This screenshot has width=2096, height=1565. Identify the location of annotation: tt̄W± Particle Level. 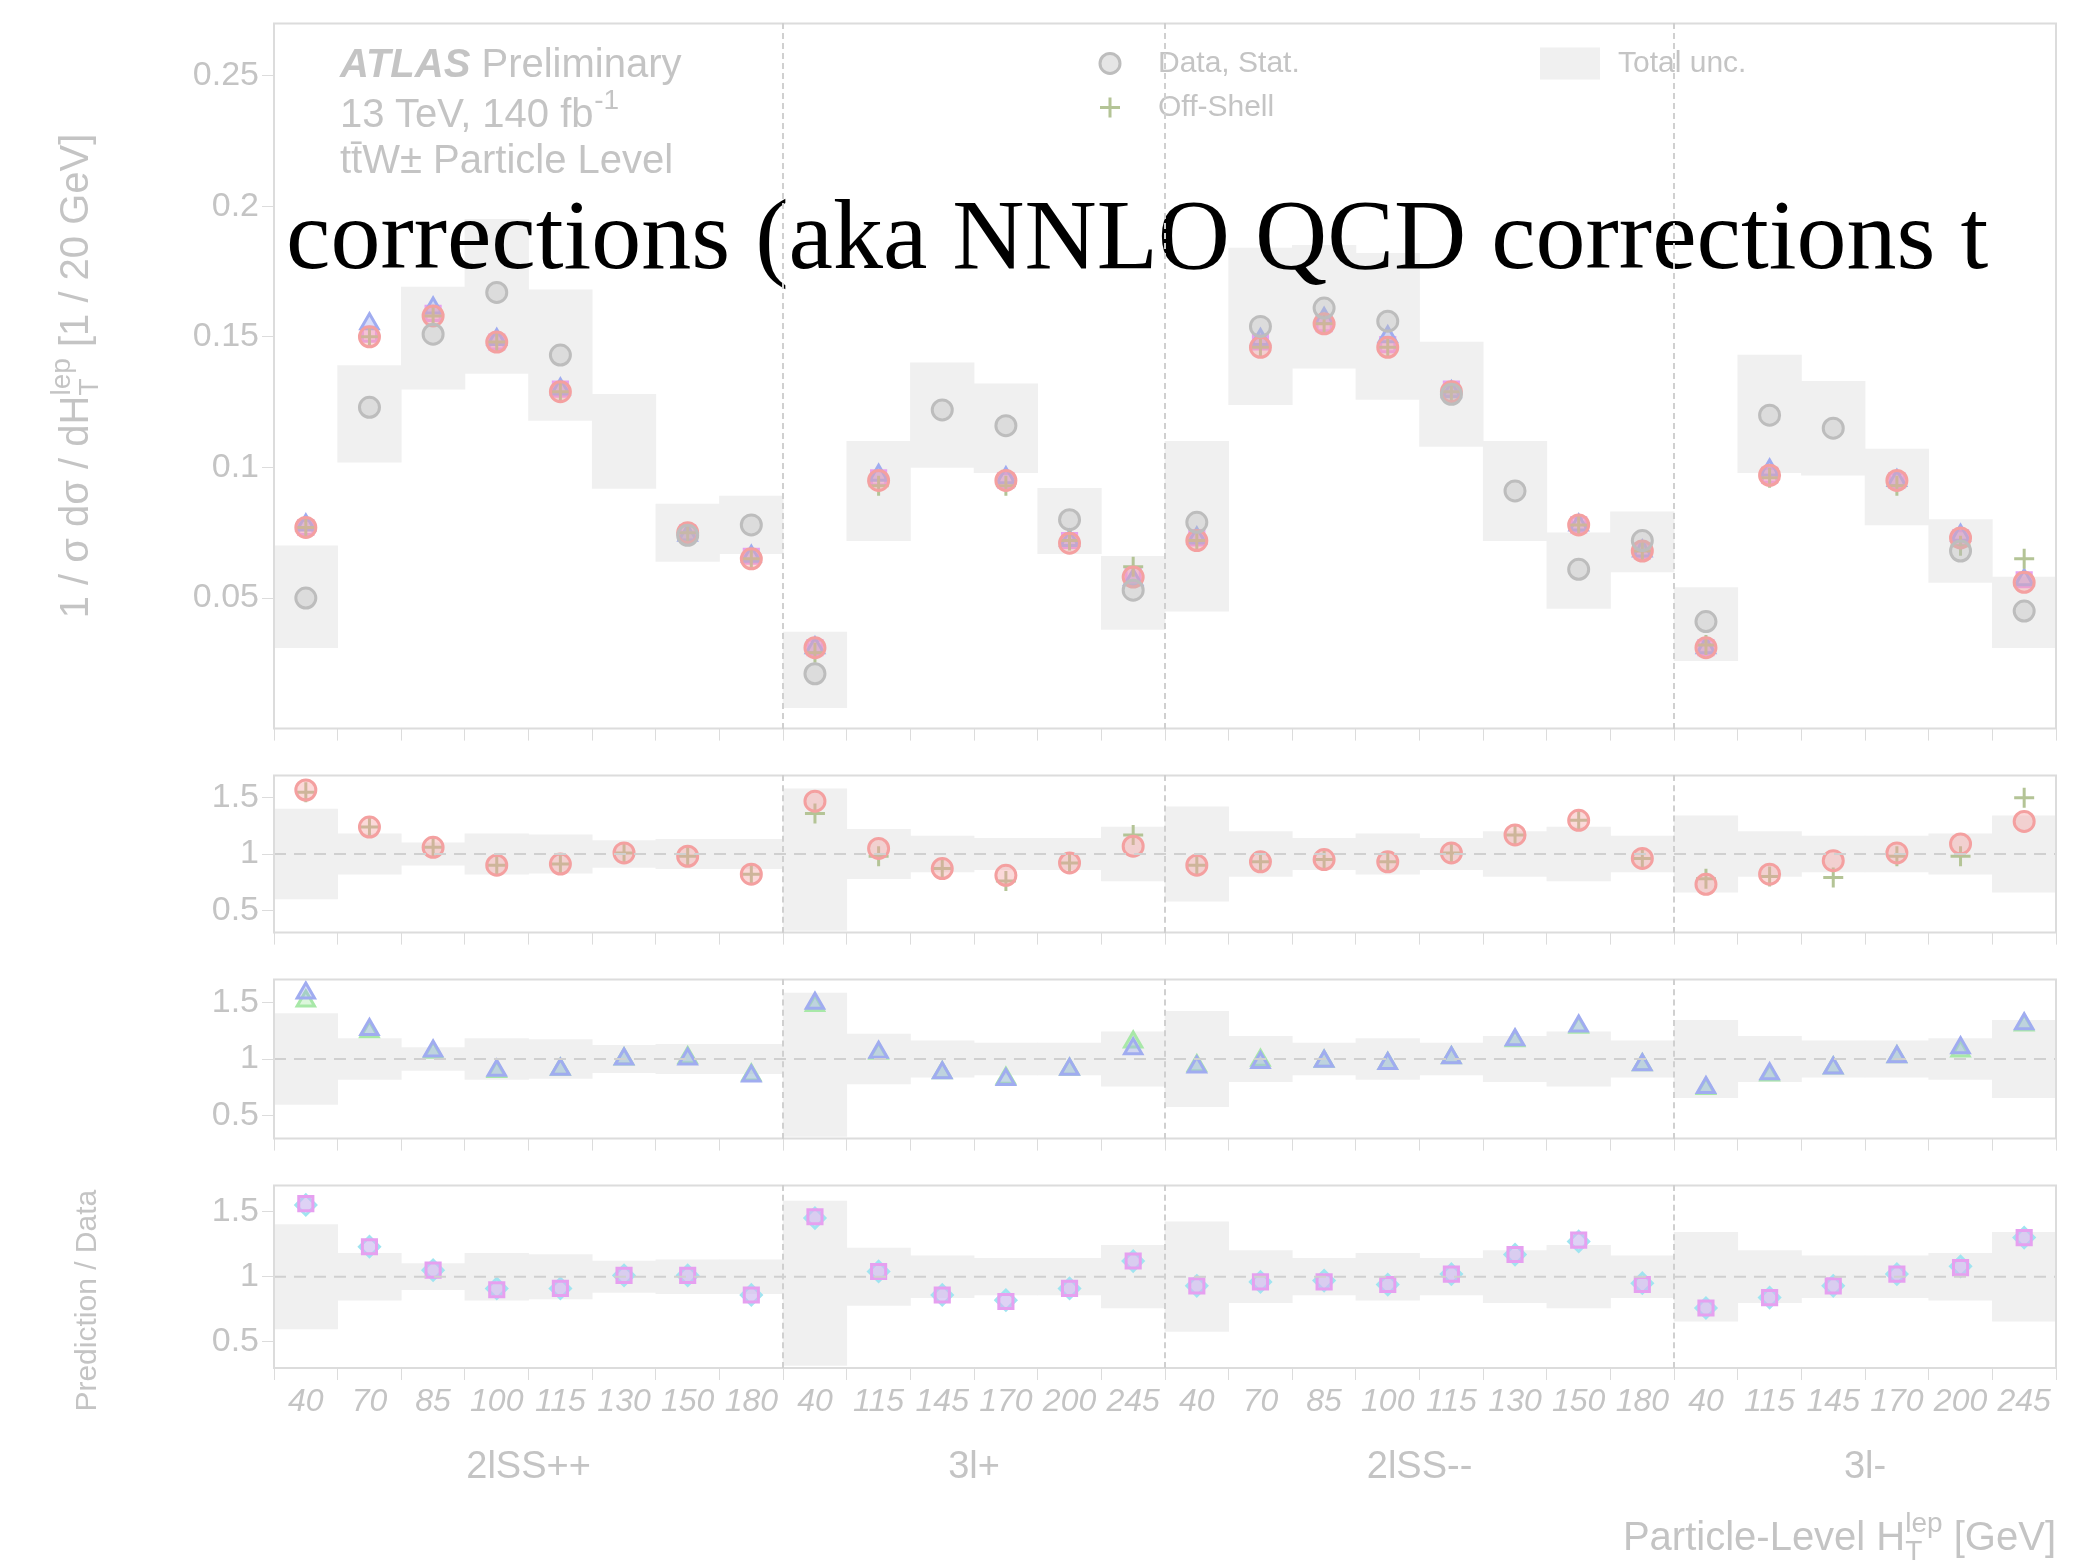
(507, 159).